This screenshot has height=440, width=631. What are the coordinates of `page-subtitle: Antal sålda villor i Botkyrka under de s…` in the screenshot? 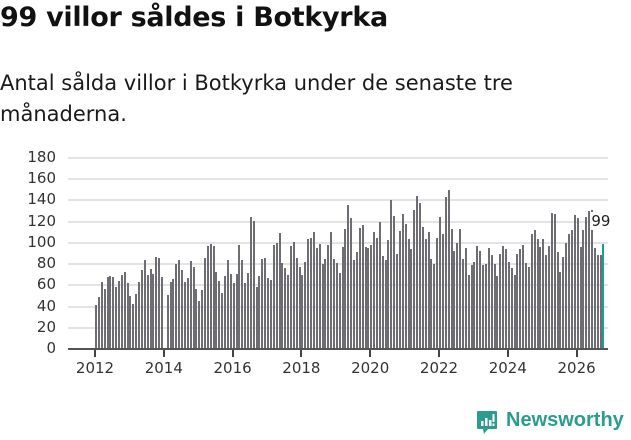 It's located at (256, 98).